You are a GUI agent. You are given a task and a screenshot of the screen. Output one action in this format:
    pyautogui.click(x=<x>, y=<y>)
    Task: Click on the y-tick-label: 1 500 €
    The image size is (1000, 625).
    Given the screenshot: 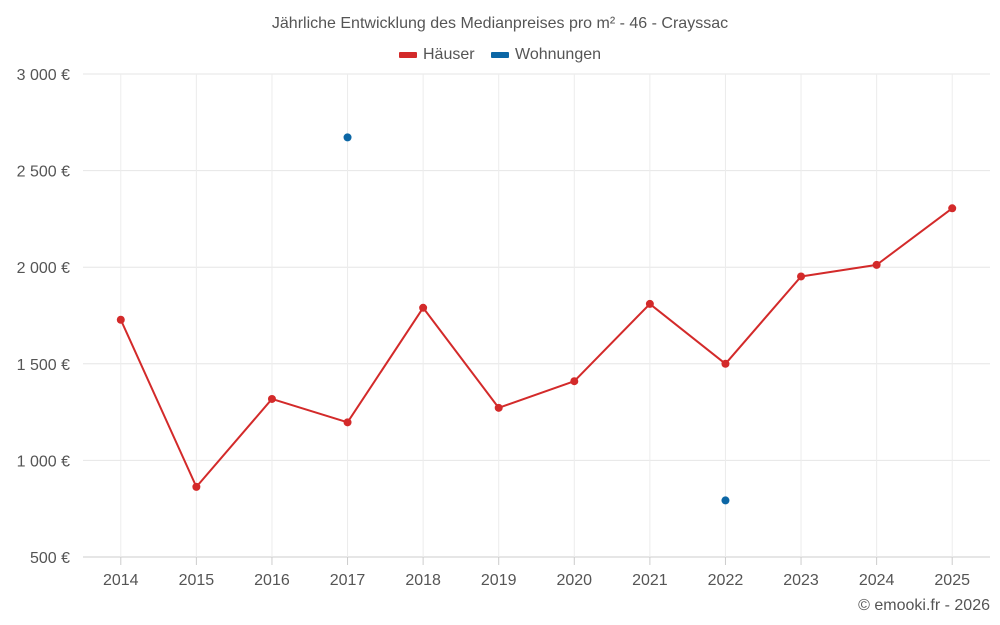 What is the action you would take?
    pyautogui.click(x=43, y=365)
    